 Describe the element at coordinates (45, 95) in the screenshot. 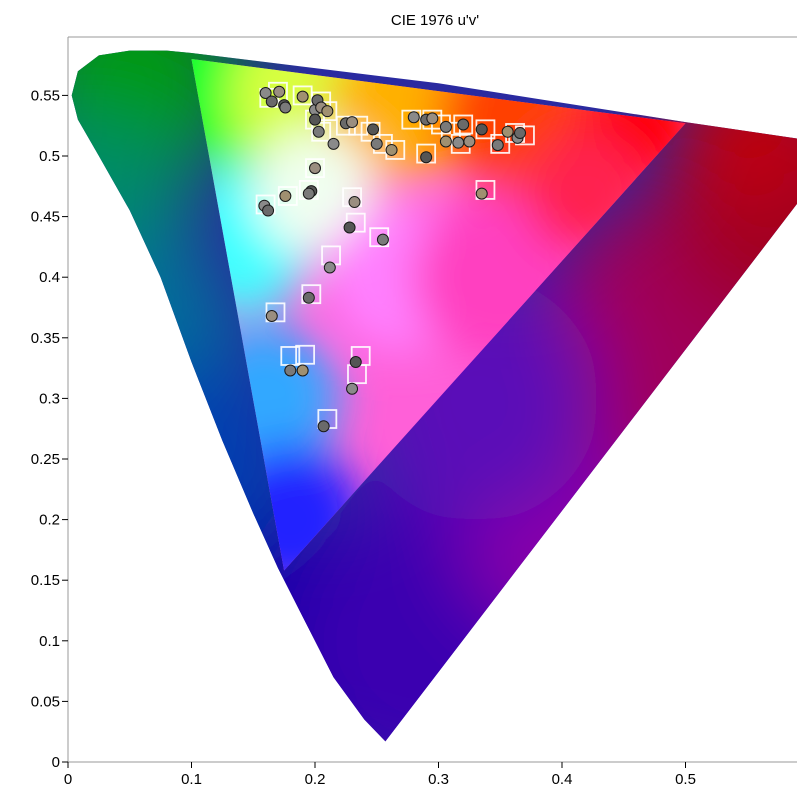

I see `y-tick-label: 0.55` at that location.